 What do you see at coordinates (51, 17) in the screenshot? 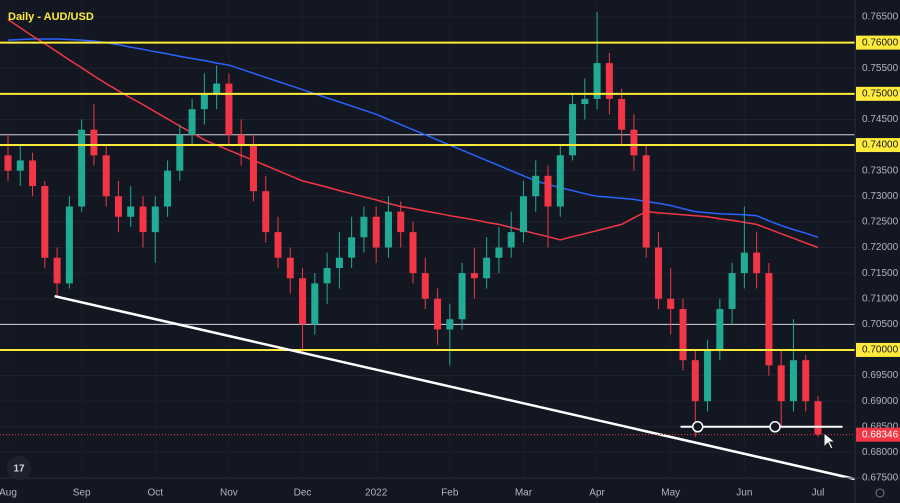
I see `chart-title: Daily - AUD/USD` at bounding box center [51, 17].